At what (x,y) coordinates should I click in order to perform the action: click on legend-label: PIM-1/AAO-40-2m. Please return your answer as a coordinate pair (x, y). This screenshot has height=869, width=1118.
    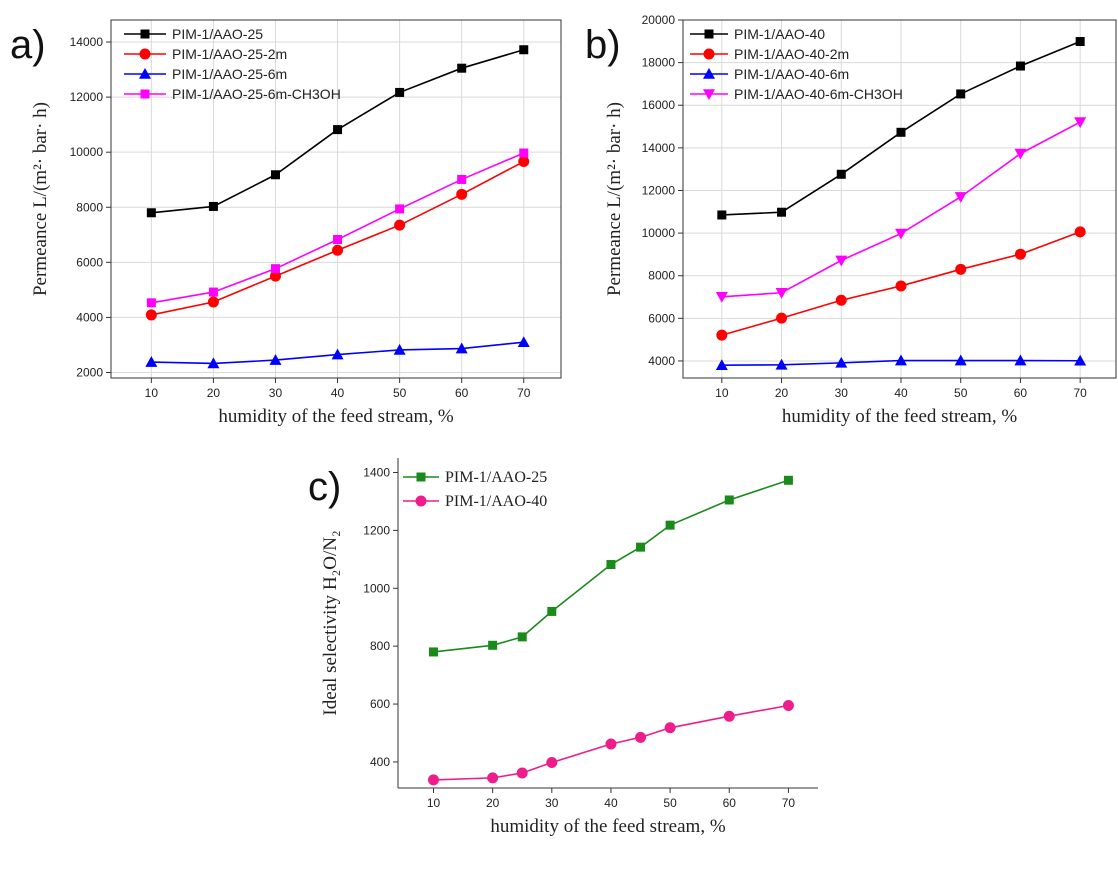
    Looking at the image, I should click on (791, 54).